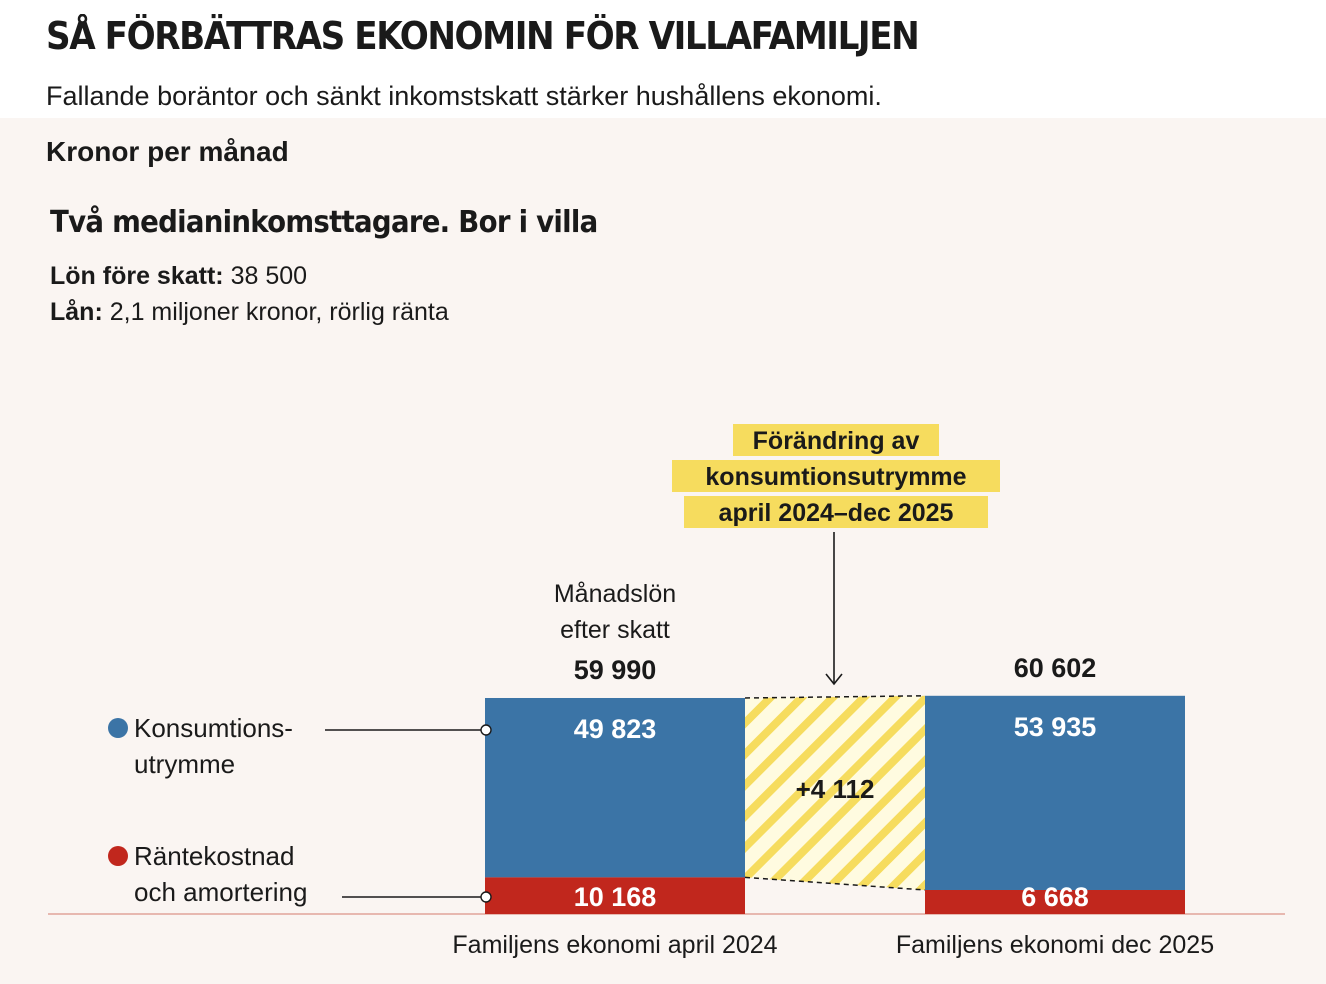 The height and width of the screenshot is (984, 1326). What do you see at coordinates (615, 729) in the screenshot?
I see `data-label-consumption-1: 49 823` at bounding box center [615, 729].